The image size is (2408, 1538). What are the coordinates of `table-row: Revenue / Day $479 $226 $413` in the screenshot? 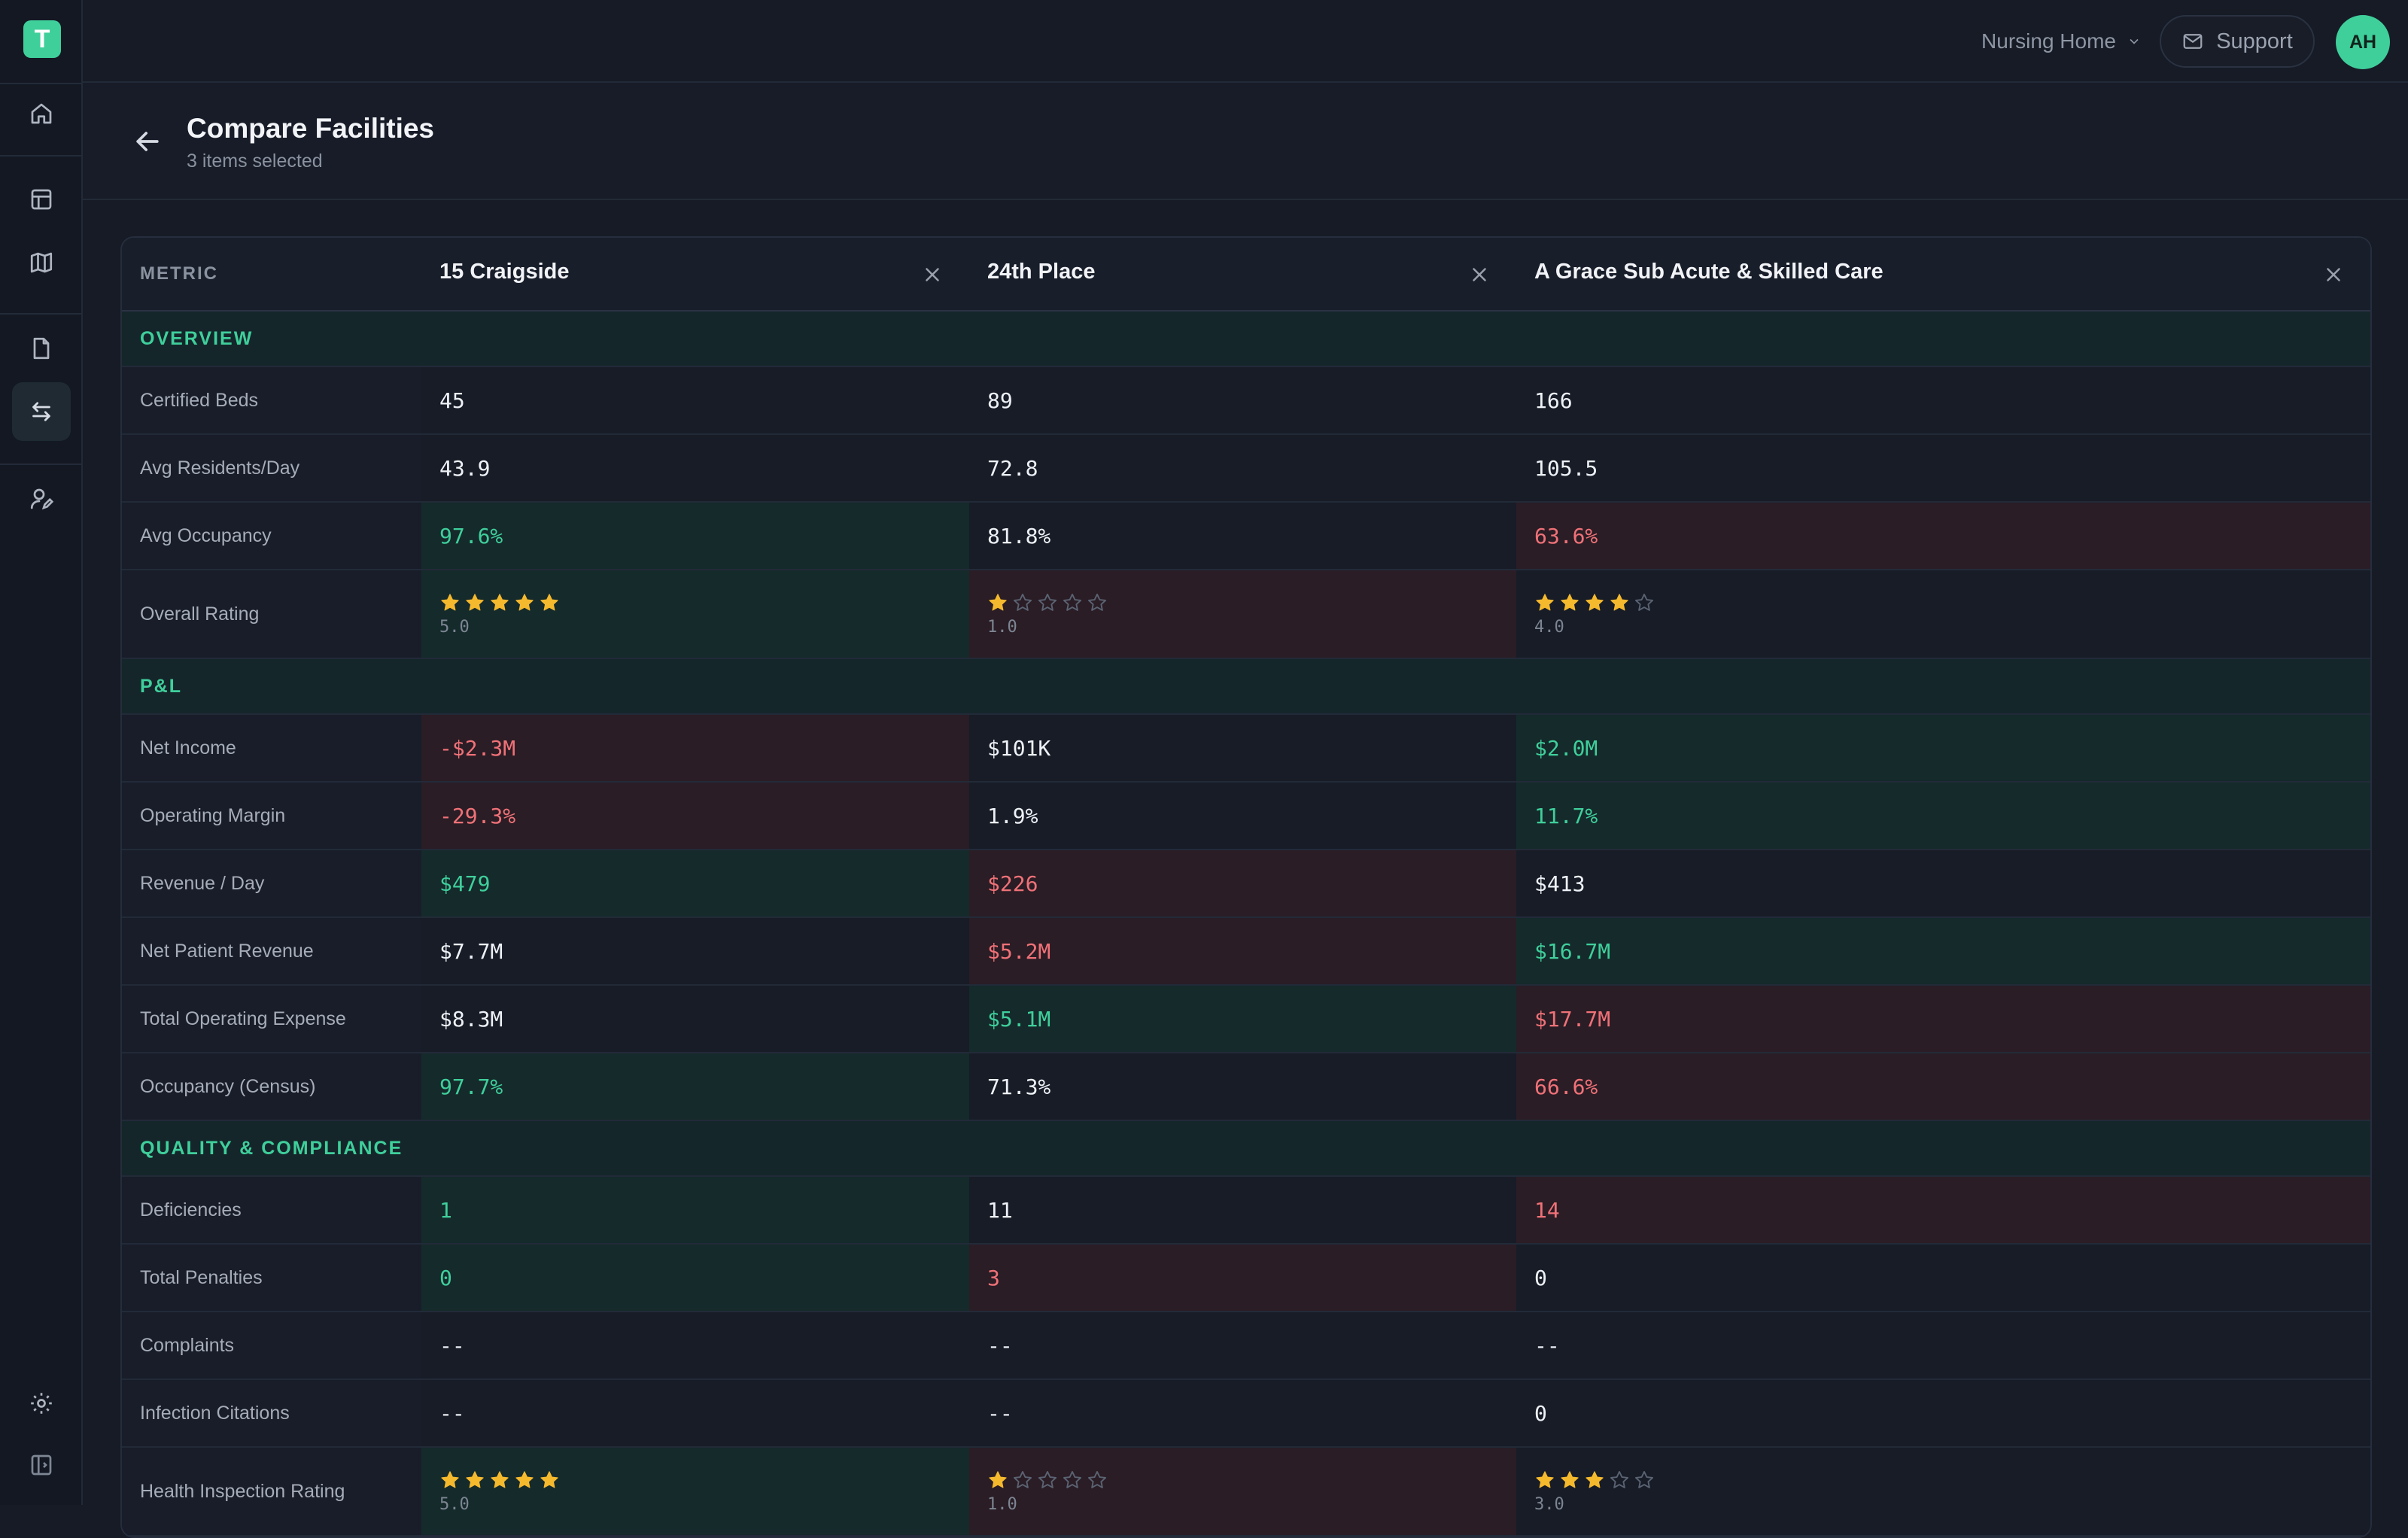 It's located at (1246, 884).